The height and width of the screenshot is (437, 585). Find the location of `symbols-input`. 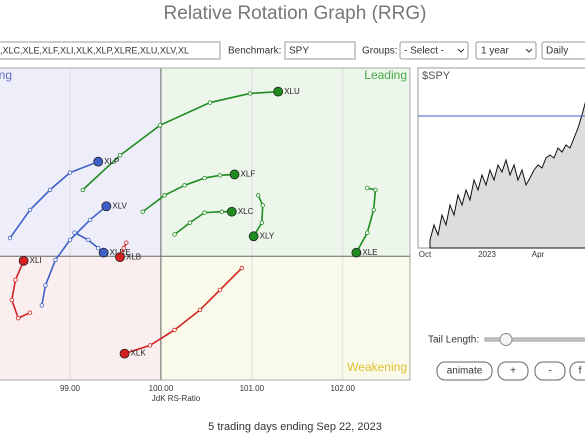

symbols-input is located at coordinates (110, 50).